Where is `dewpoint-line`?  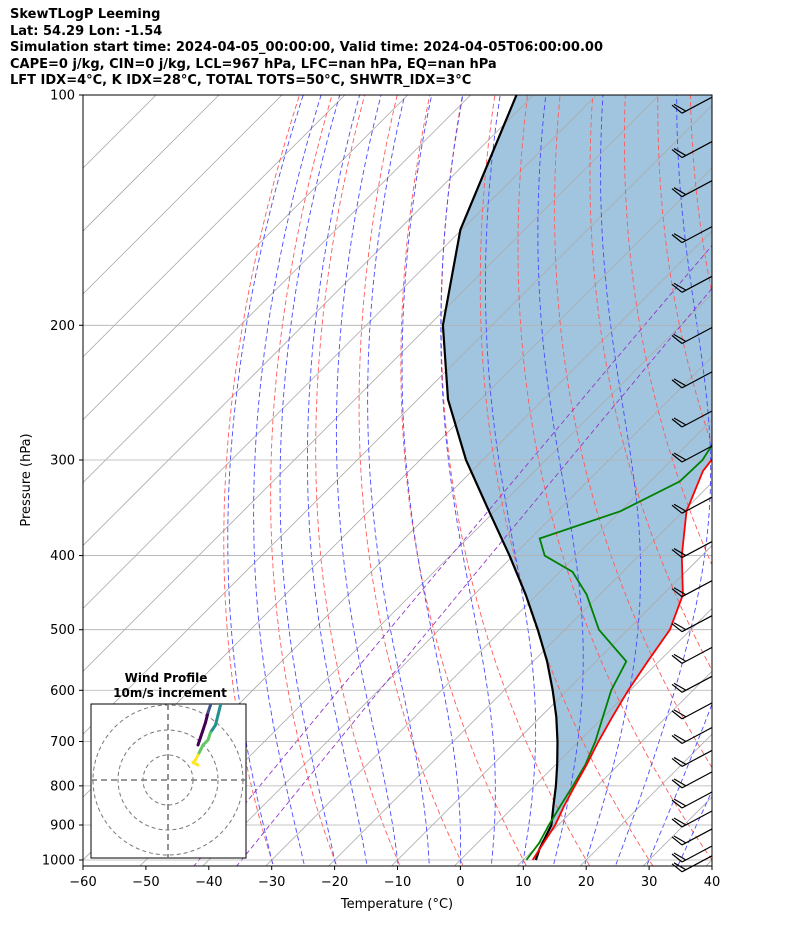 dewpoint-line is located at coordinates (618, 652).